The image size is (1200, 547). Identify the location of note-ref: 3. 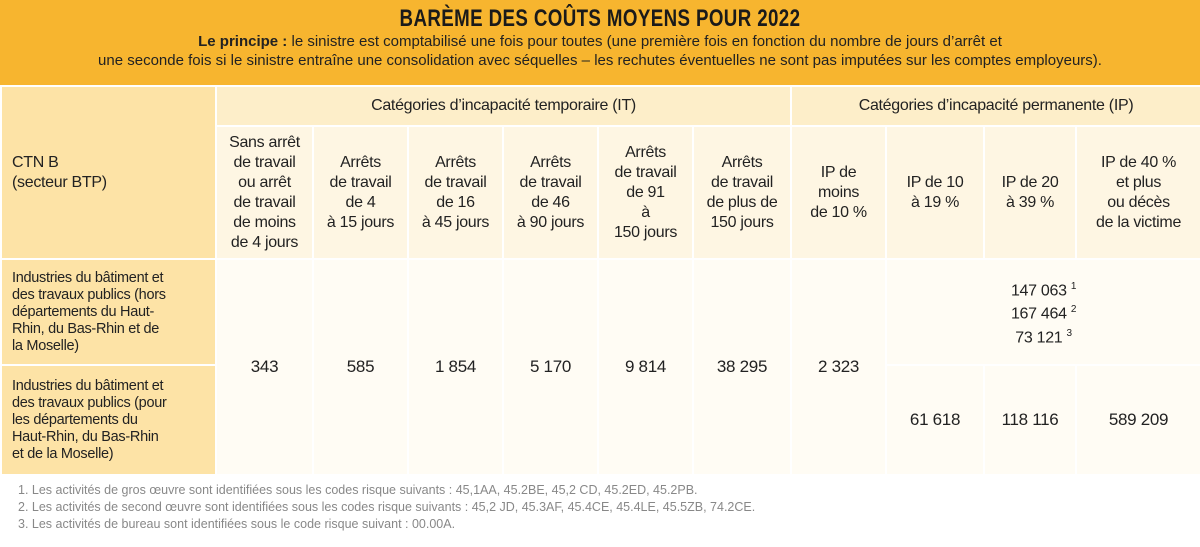
(1069, 333).